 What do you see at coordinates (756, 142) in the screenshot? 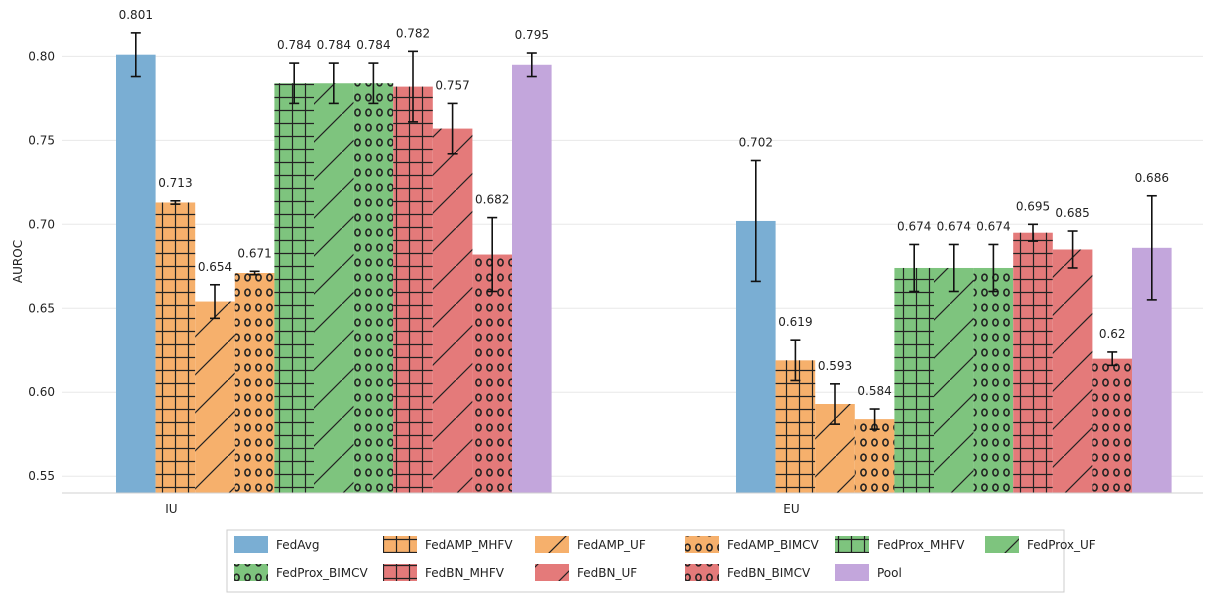
I see `data-label: 0.702` at bounding box center [756, 142].